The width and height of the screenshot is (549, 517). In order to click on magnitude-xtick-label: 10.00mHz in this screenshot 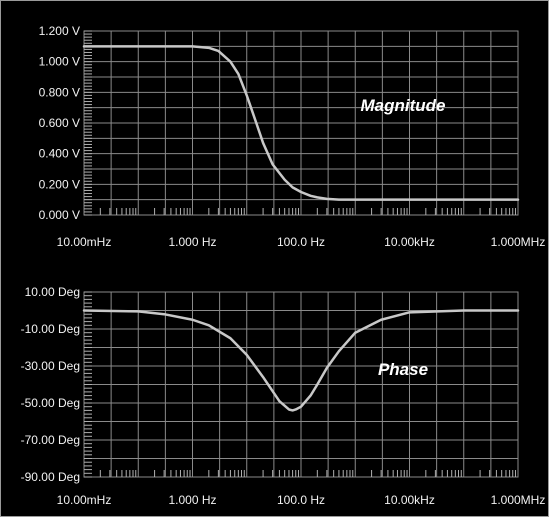, I will do `click(84, 242)`.